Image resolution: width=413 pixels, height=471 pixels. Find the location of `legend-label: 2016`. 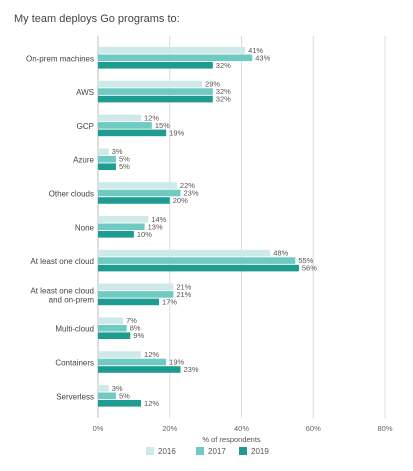

legend-label: 2016 is located at coordinates (167, 451).